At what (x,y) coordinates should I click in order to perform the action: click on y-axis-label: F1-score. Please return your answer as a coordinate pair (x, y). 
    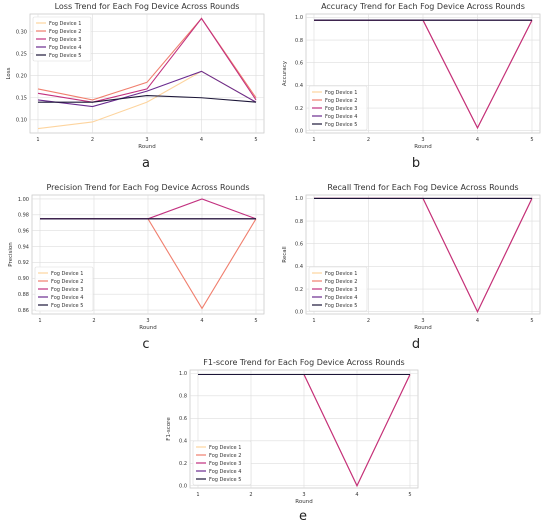
    Looking at the image, I should click on (169, 429).